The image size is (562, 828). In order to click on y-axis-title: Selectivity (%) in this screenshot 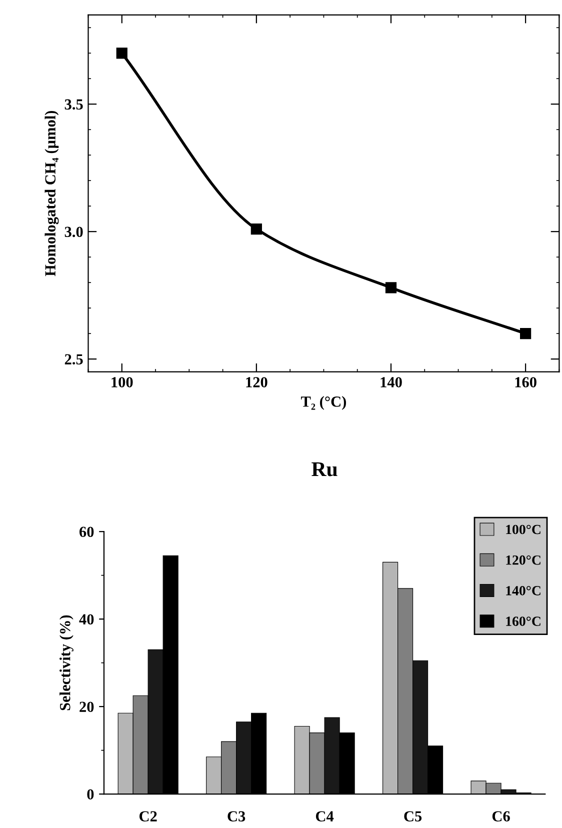, I will do `click(67, 662)`.